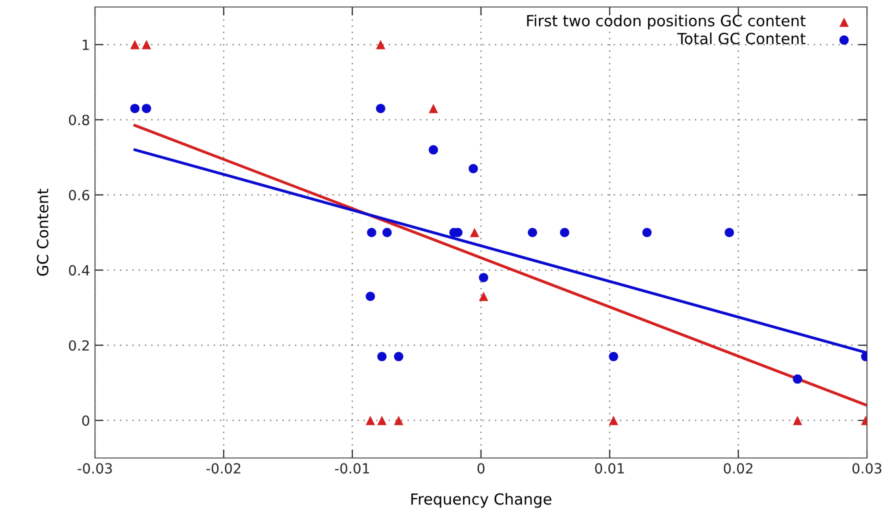  What do you see at coordinates (95, 468) in the screenshot?
I see `x-tick-label: -0.03` at bounding box center [95, 468].